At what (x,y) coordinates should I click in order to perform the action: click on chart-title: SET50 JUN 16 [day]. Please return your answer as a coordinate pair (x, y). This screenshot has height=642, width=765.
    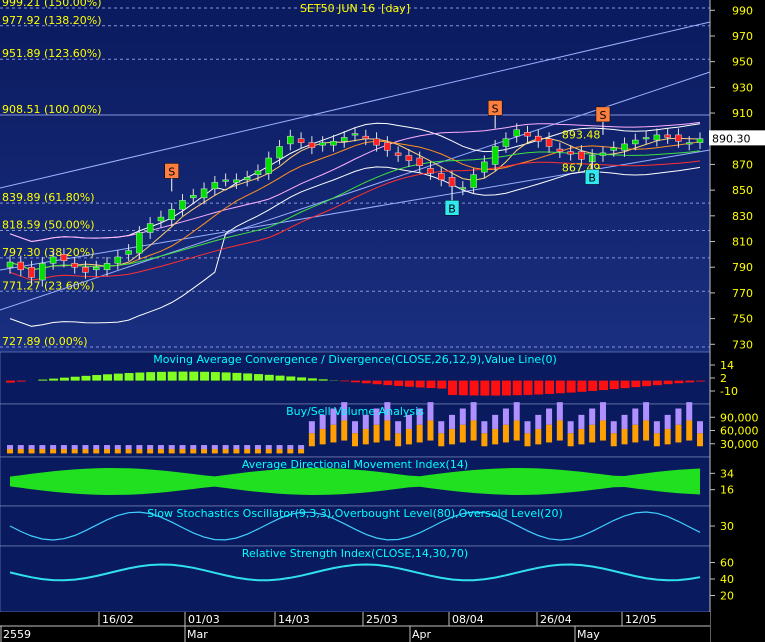
    Looking at the image, I should click on (355, 8).